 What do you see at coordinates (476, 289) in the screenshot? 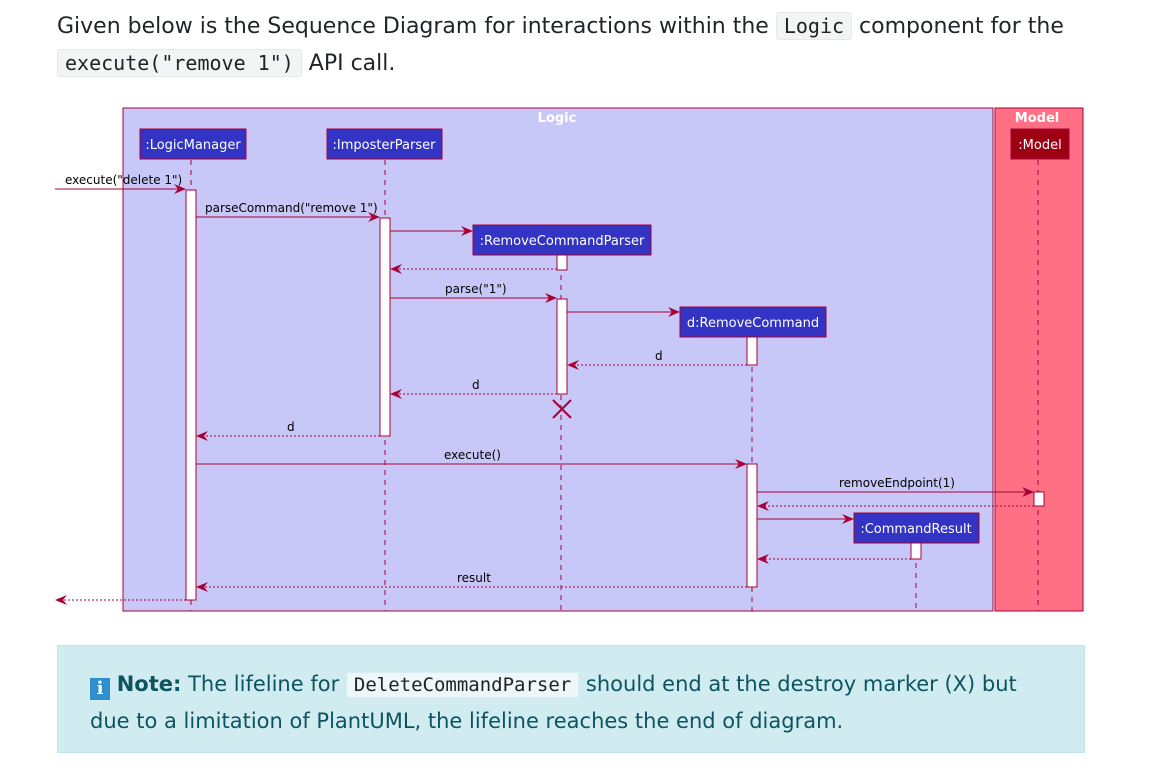
I see `message-parse: parse("1")` at bounding box center [476, 289].